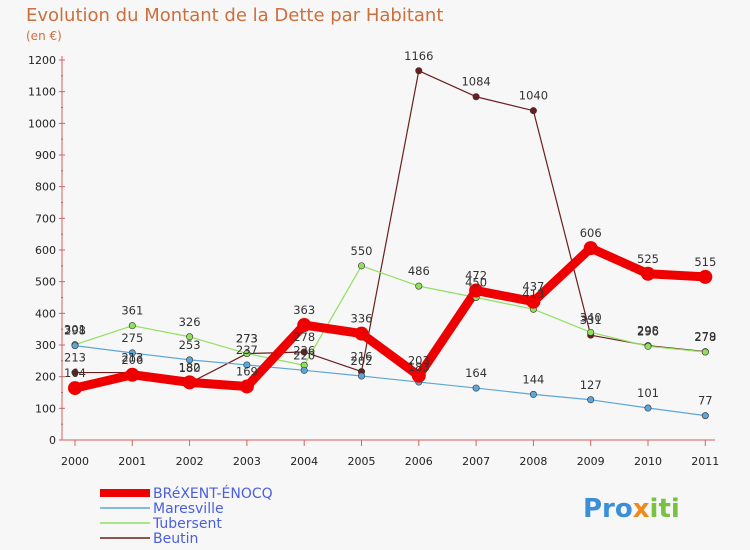 This screenshot has height=550, width=750. What do you see at coordinates (533, 96) in the screenshot?
I see `data-label-beutin: 1040` at bounding box center [533, 96].